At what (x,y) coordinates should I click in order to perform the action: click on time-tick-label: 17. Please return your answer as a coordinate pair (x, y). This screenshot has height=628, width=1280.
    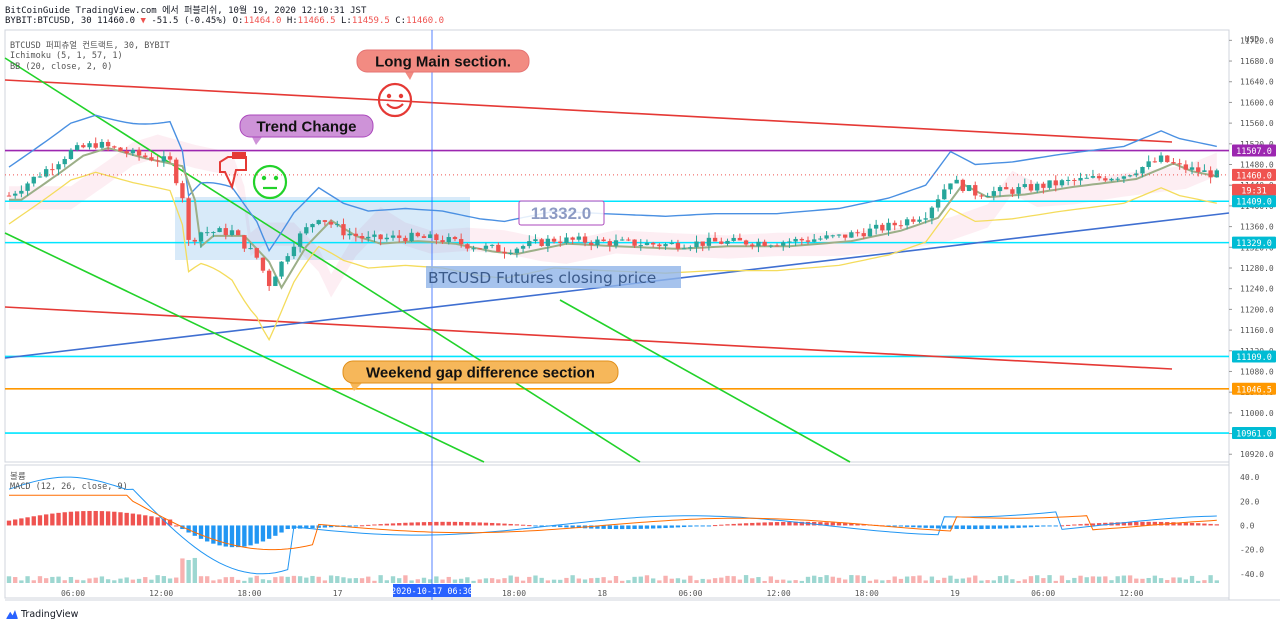
    Looking at the image, I should click on (338, 593).